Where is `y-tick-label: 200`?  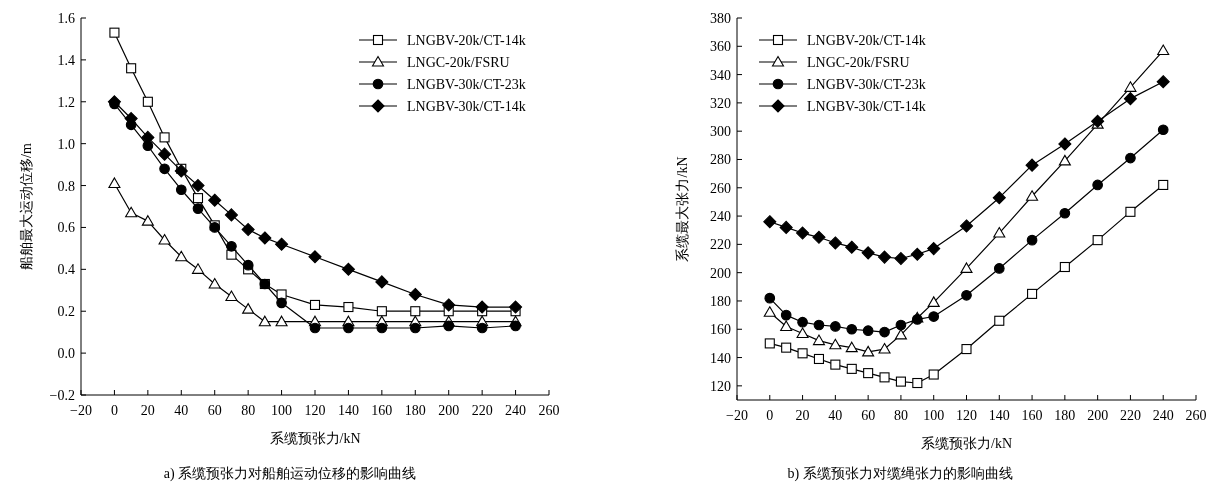 y-tick-label: 200 is located at coordinates (720, 273).